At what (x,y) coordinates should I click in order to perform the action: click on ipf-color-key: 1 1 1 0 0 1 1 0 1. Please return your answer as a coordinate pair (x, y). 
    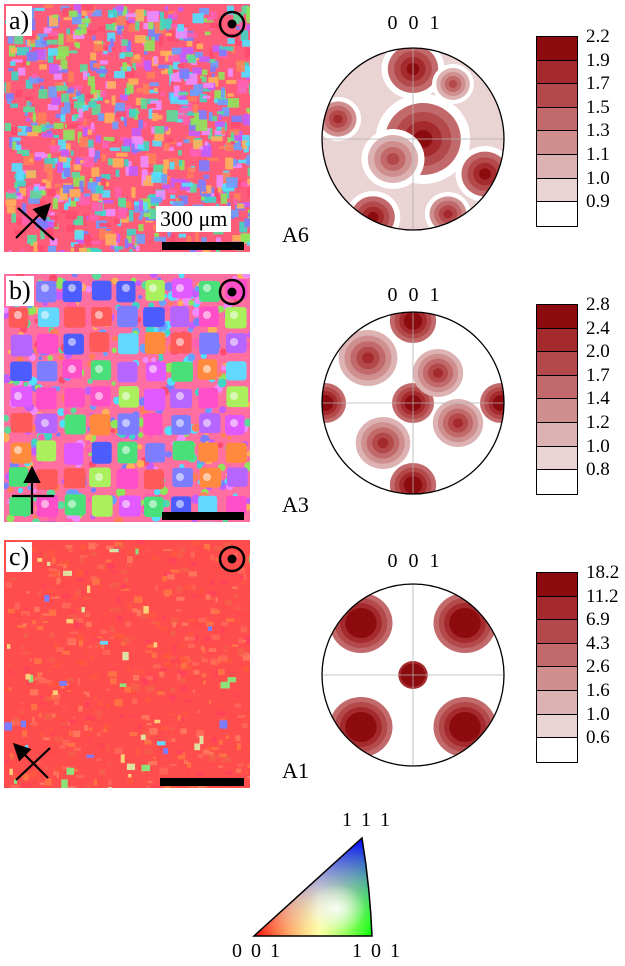
    Looking at the image, I should click on (320, 885).